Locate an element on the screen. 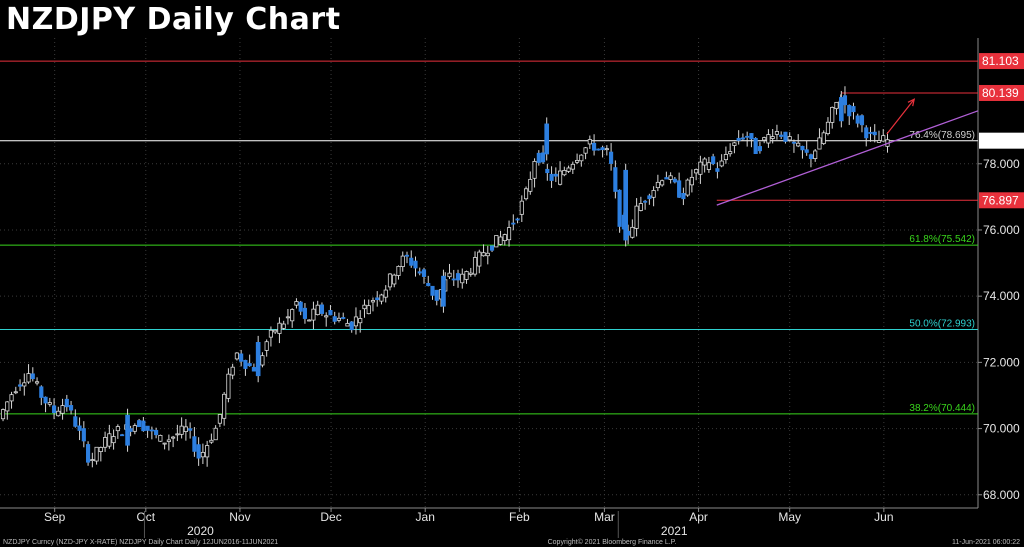  resistance-80-badge is located at coordinates (1001, 92).